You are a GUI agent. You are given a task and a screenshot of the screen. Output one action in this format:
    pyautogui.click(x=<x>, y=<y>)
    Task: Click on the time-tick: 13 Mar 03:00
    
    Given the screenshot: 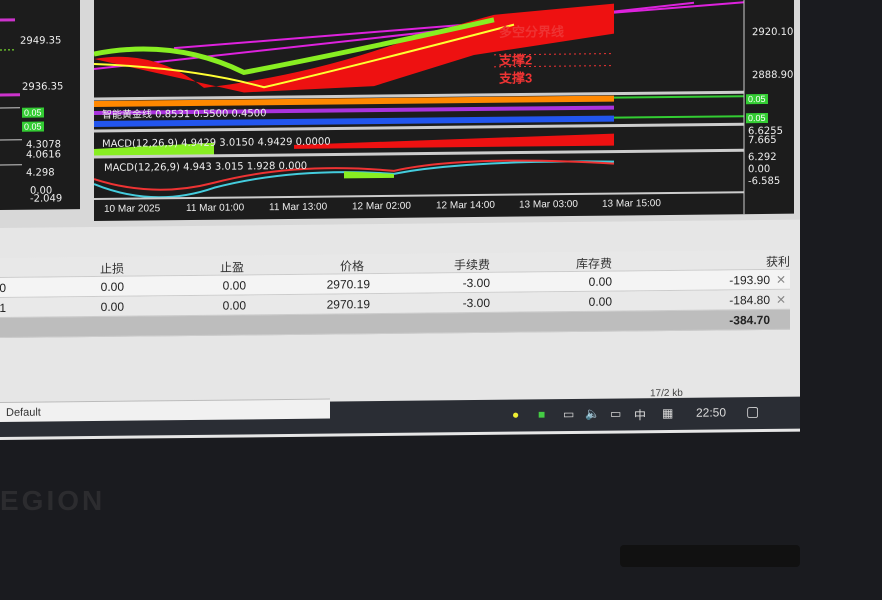 What is the action you would take?
    pyautogui.click(x=548, y=204)
    